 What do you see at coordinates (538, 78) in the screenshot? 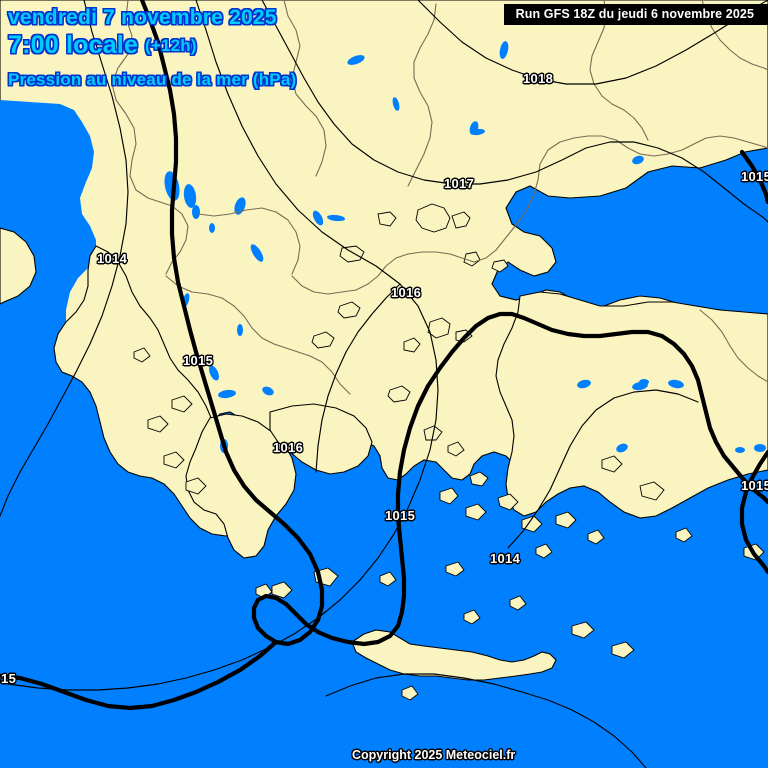
I see `isobar-label: 1018` at bounding box center [538, 78].